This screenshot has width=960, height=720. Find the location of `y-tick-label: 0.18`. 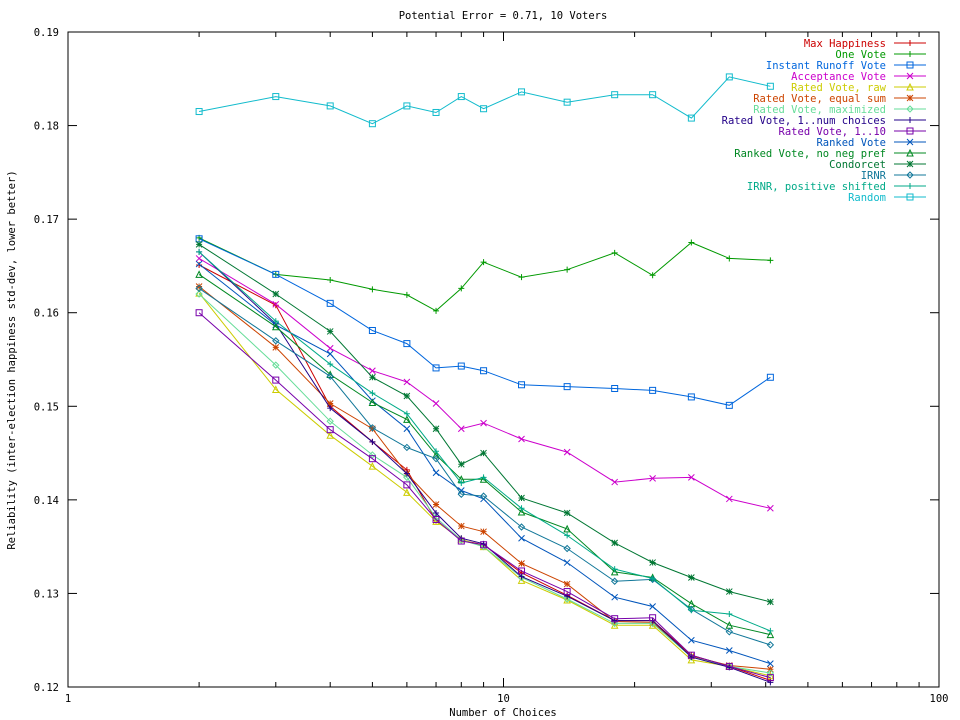

y-tick-label: 0.18 is located at coordinates (46, 127).